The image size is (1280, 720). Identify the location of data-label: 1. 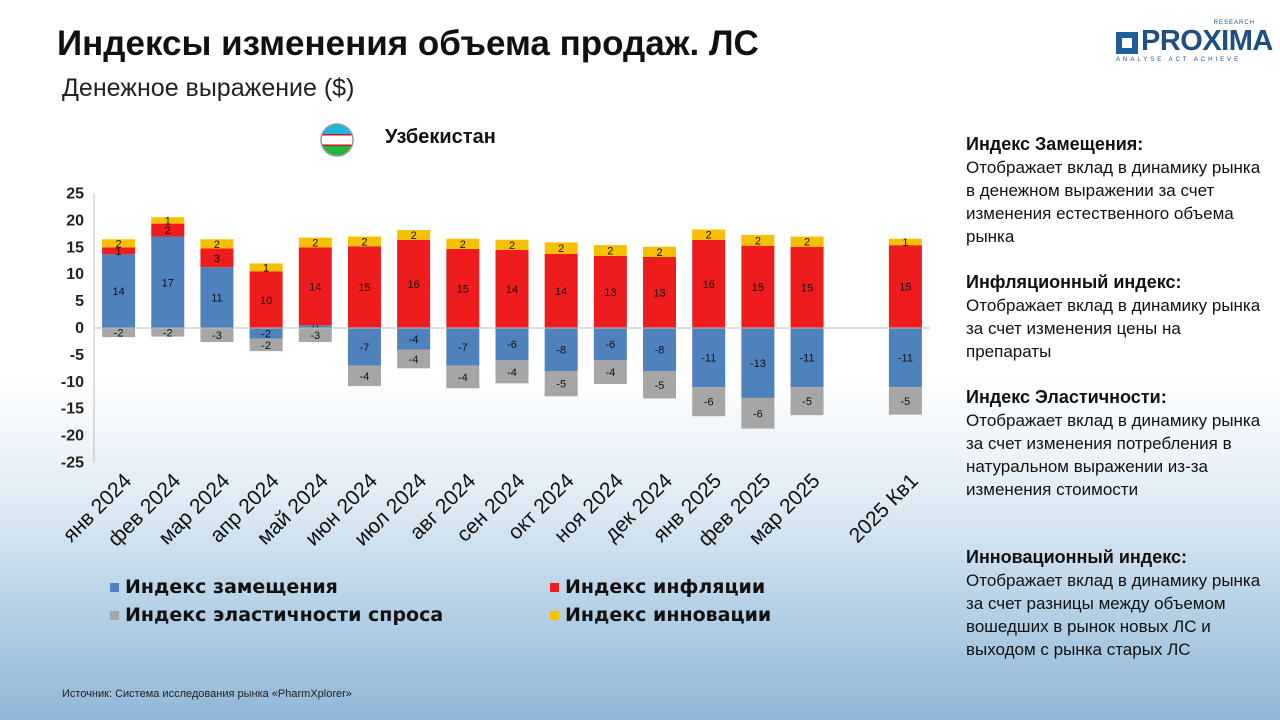
(905, 243).